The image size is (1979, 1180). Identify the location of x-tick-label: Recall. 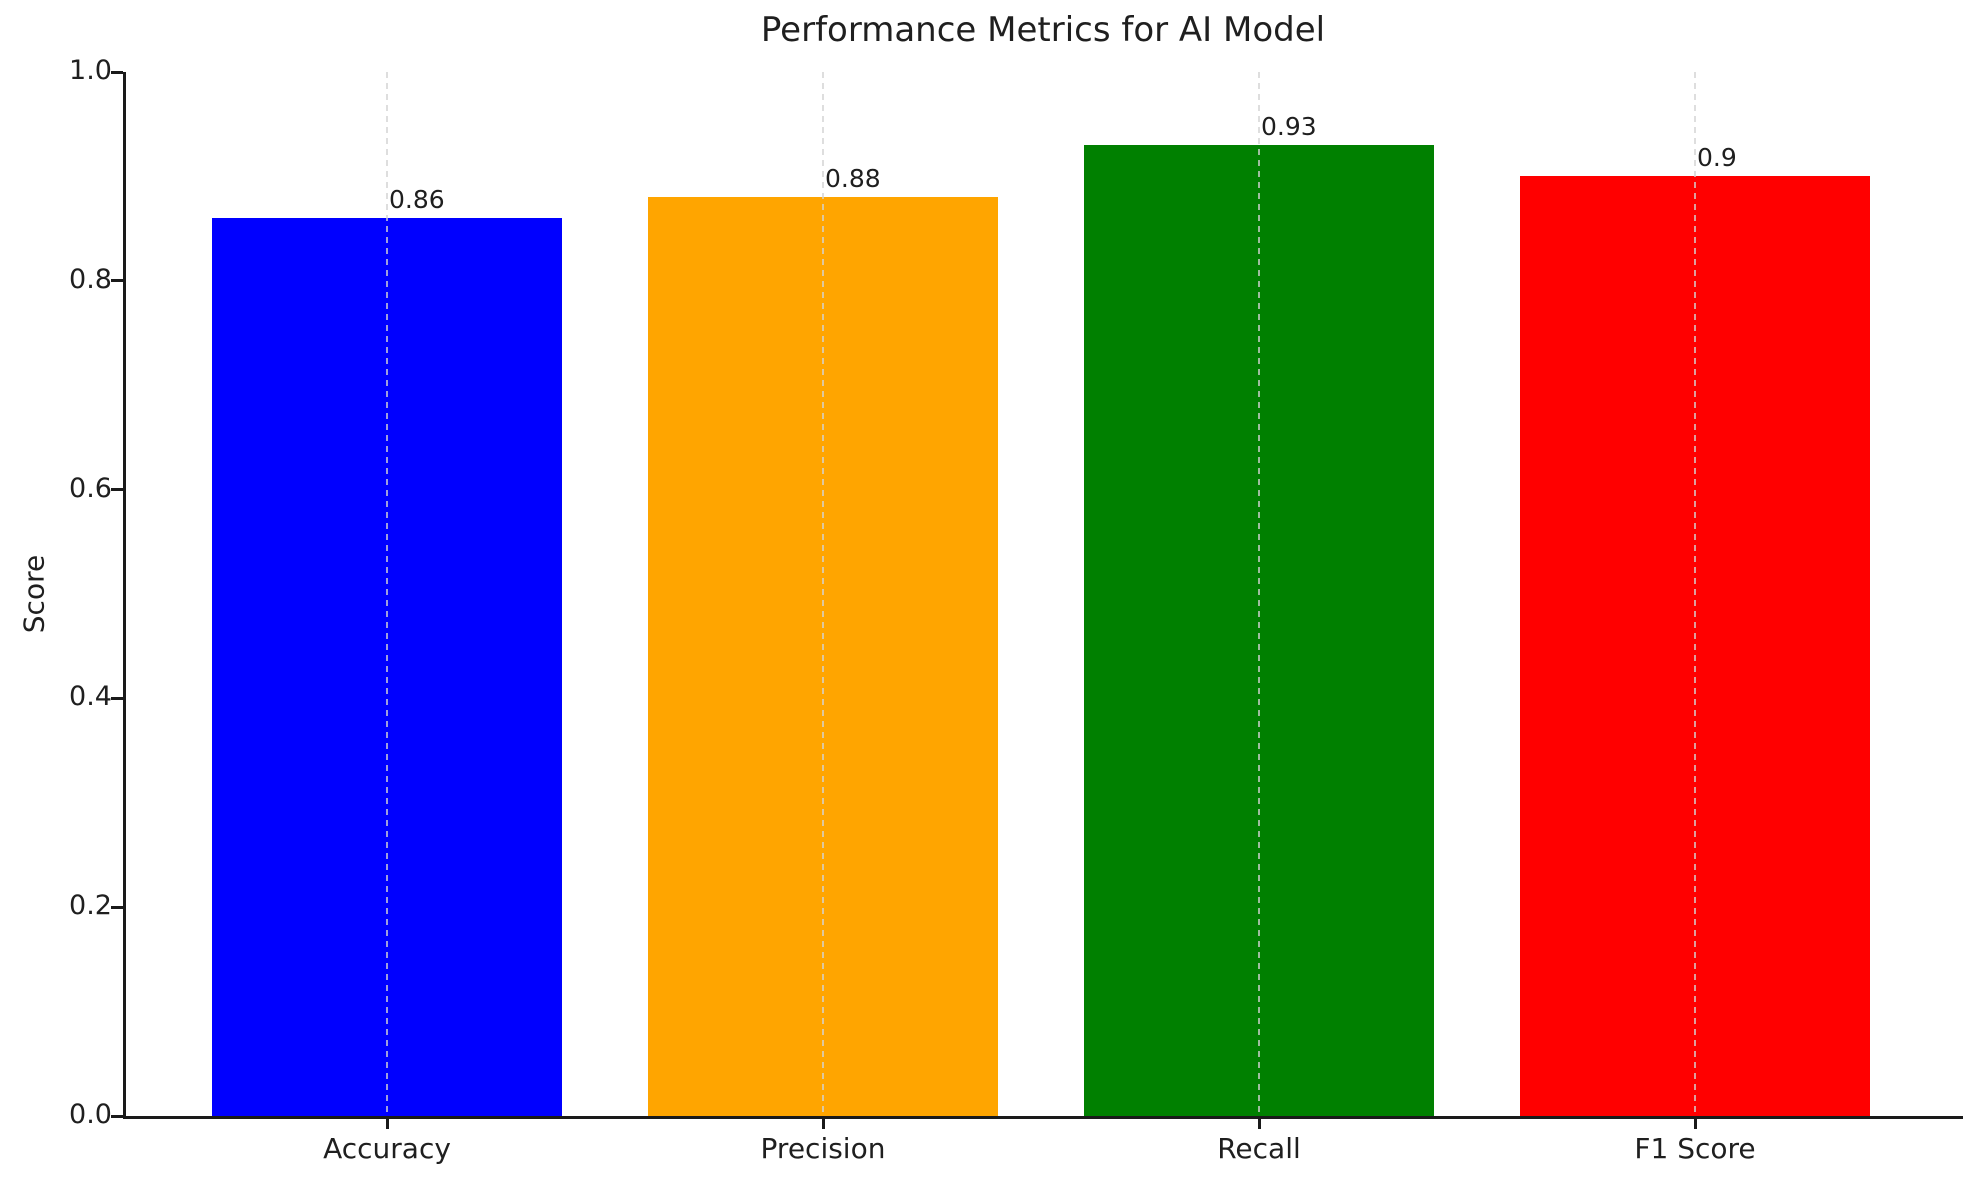
(1259, 1148).